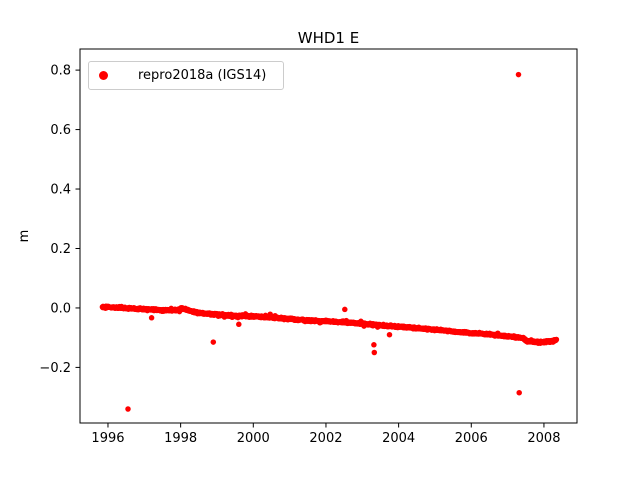  Describe the element at coordinates (60, 130) in the screenshot. I see `svg-text: 0.6` at that location.